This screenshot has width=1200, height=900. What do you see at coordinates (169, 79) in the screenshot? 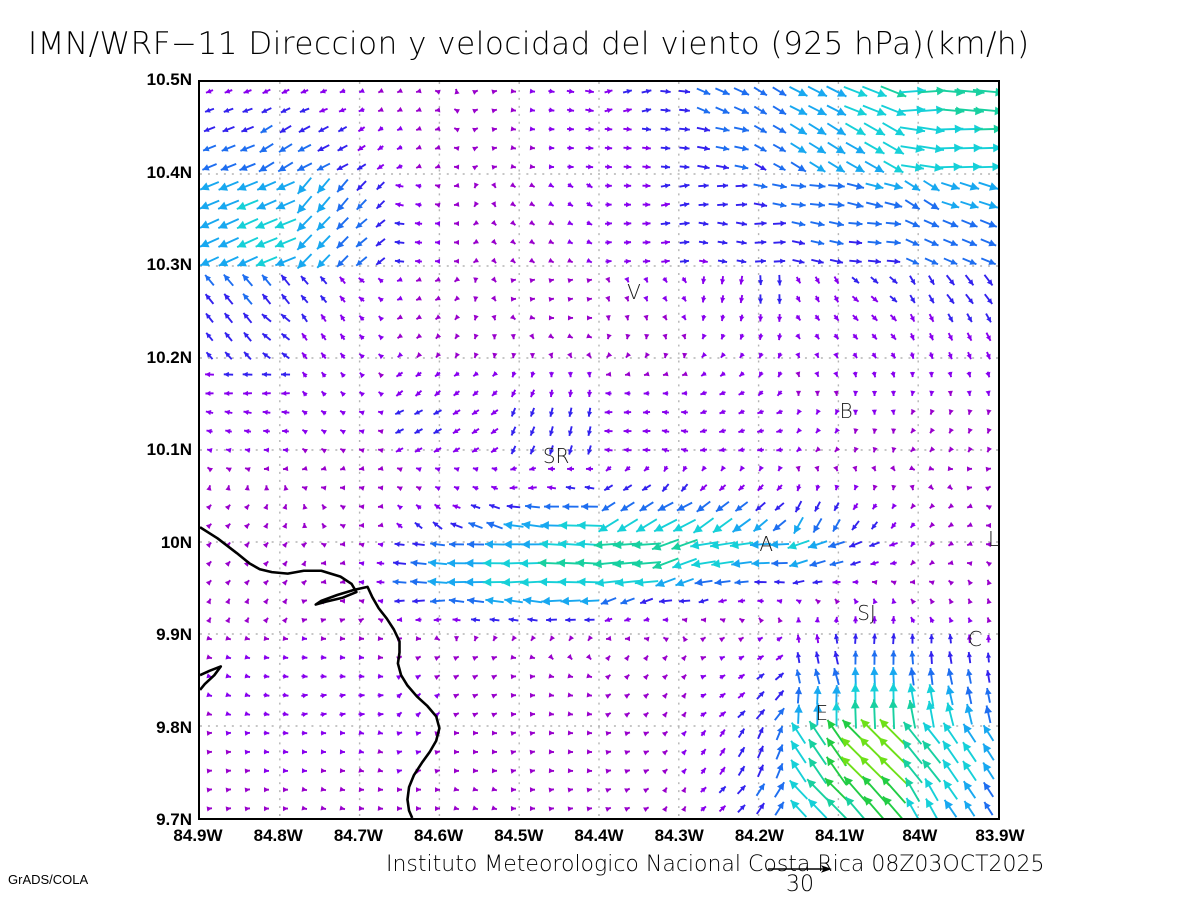
I see `y-tick-label: 10.5N` at bounding box center [169, 79].